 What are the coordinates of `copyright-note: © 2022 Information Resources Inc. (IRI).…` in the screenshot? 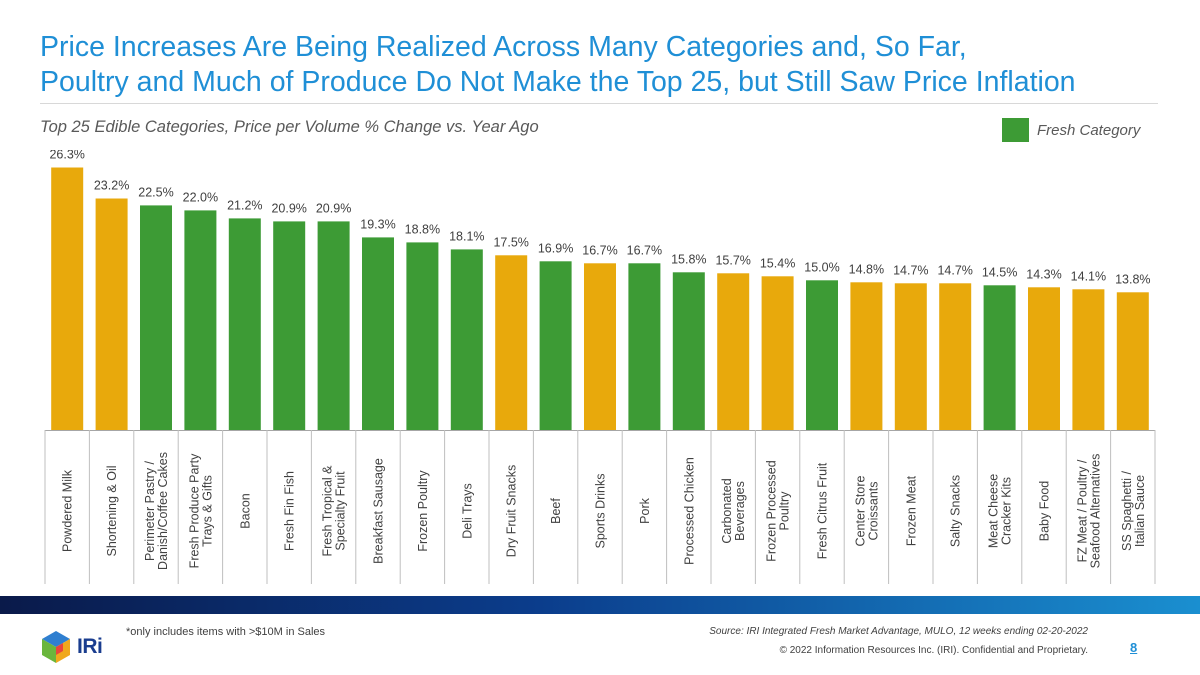 It's located at (933, 650).